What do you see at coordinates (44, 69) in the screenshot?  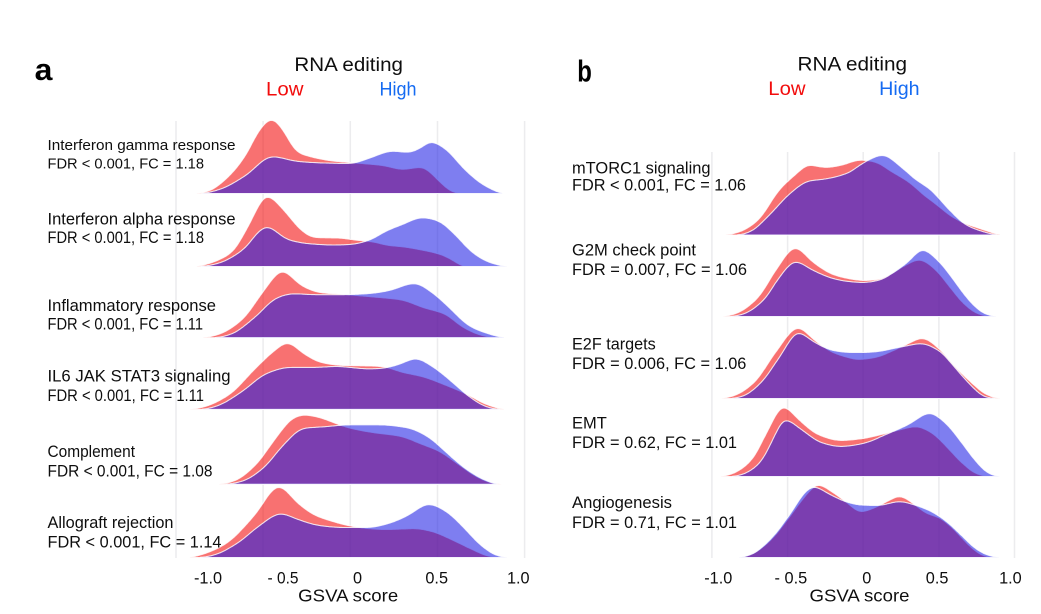 I see `svg-text: a` at bounding box center [44, 69].